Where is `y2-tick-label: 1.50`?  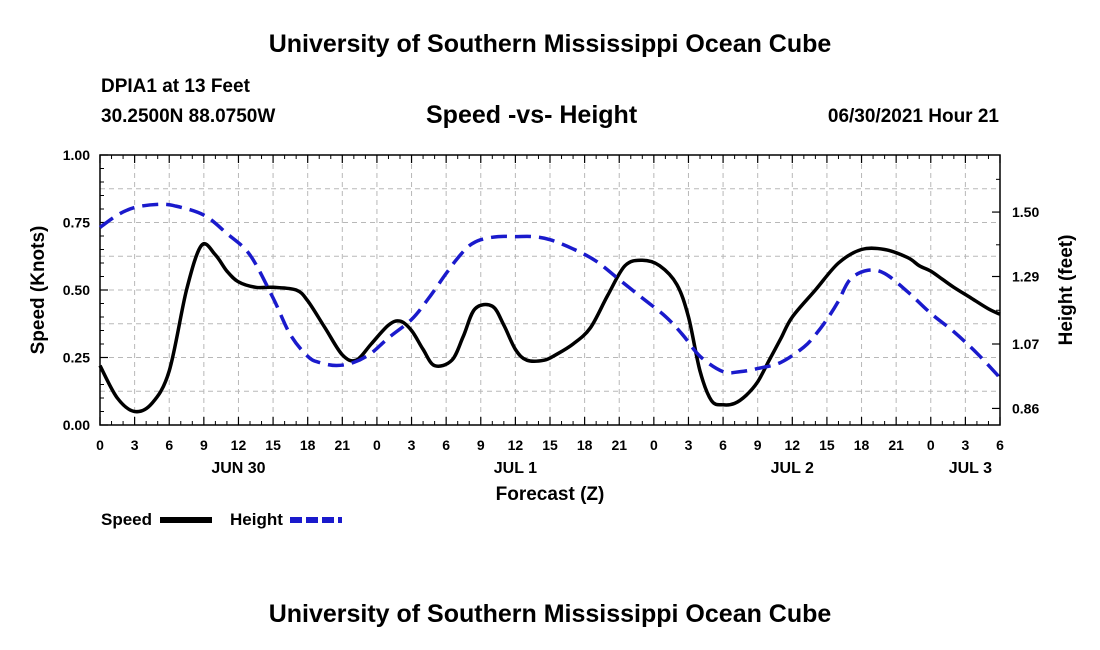 y2-tick-label: 1.50 is located at coordinates (1025, 212).